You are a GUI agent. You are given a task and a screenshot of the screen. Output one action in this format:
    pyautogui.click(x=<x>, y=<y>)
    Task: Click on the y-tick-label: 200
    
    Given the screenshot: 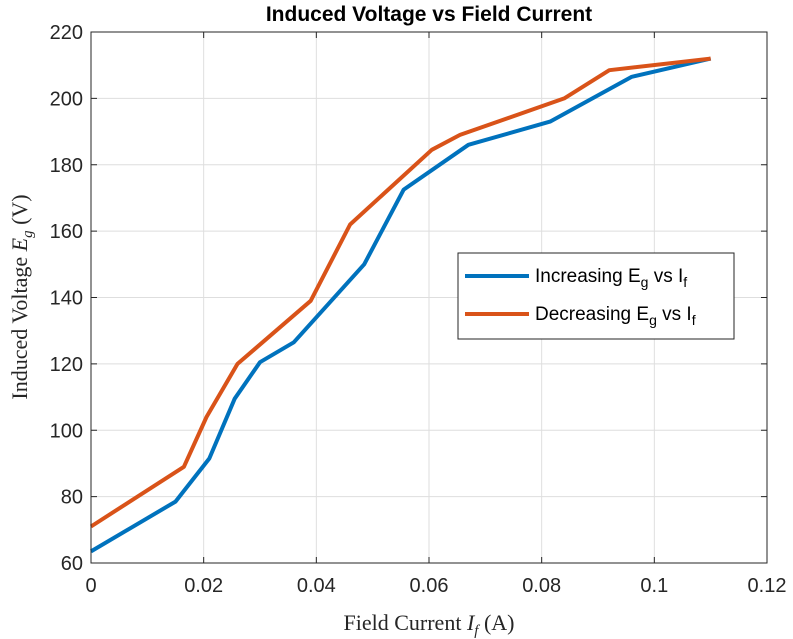 What is the action you would take?
    pyautogui.click(x=66, y=99)
    